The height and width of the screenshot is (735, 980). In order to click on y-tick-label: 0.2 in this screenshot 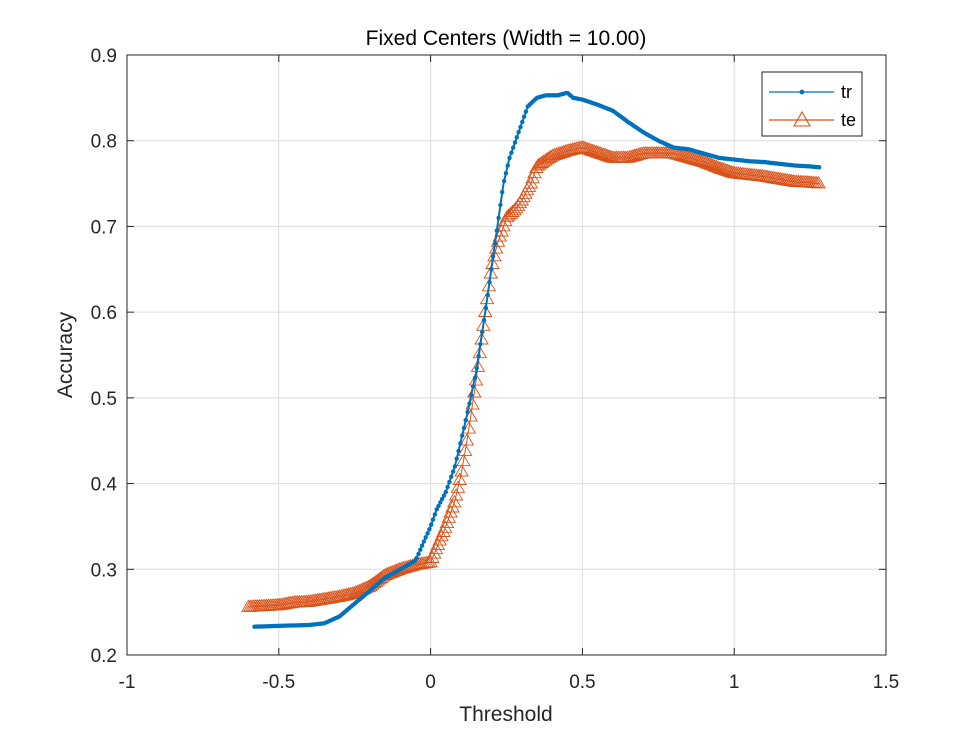, I will do `click(104, 656)`.